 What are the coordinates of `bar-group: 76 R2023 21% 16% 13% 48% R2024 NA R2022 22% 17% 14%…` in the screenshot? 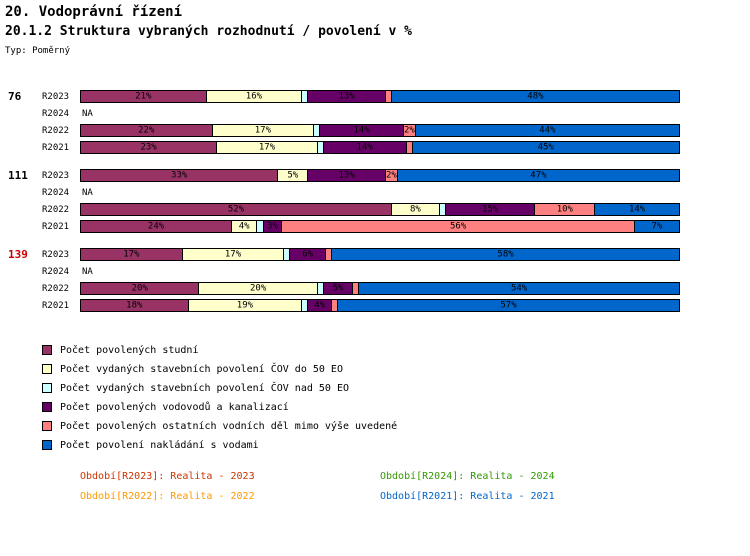 It's located at (375, 122).